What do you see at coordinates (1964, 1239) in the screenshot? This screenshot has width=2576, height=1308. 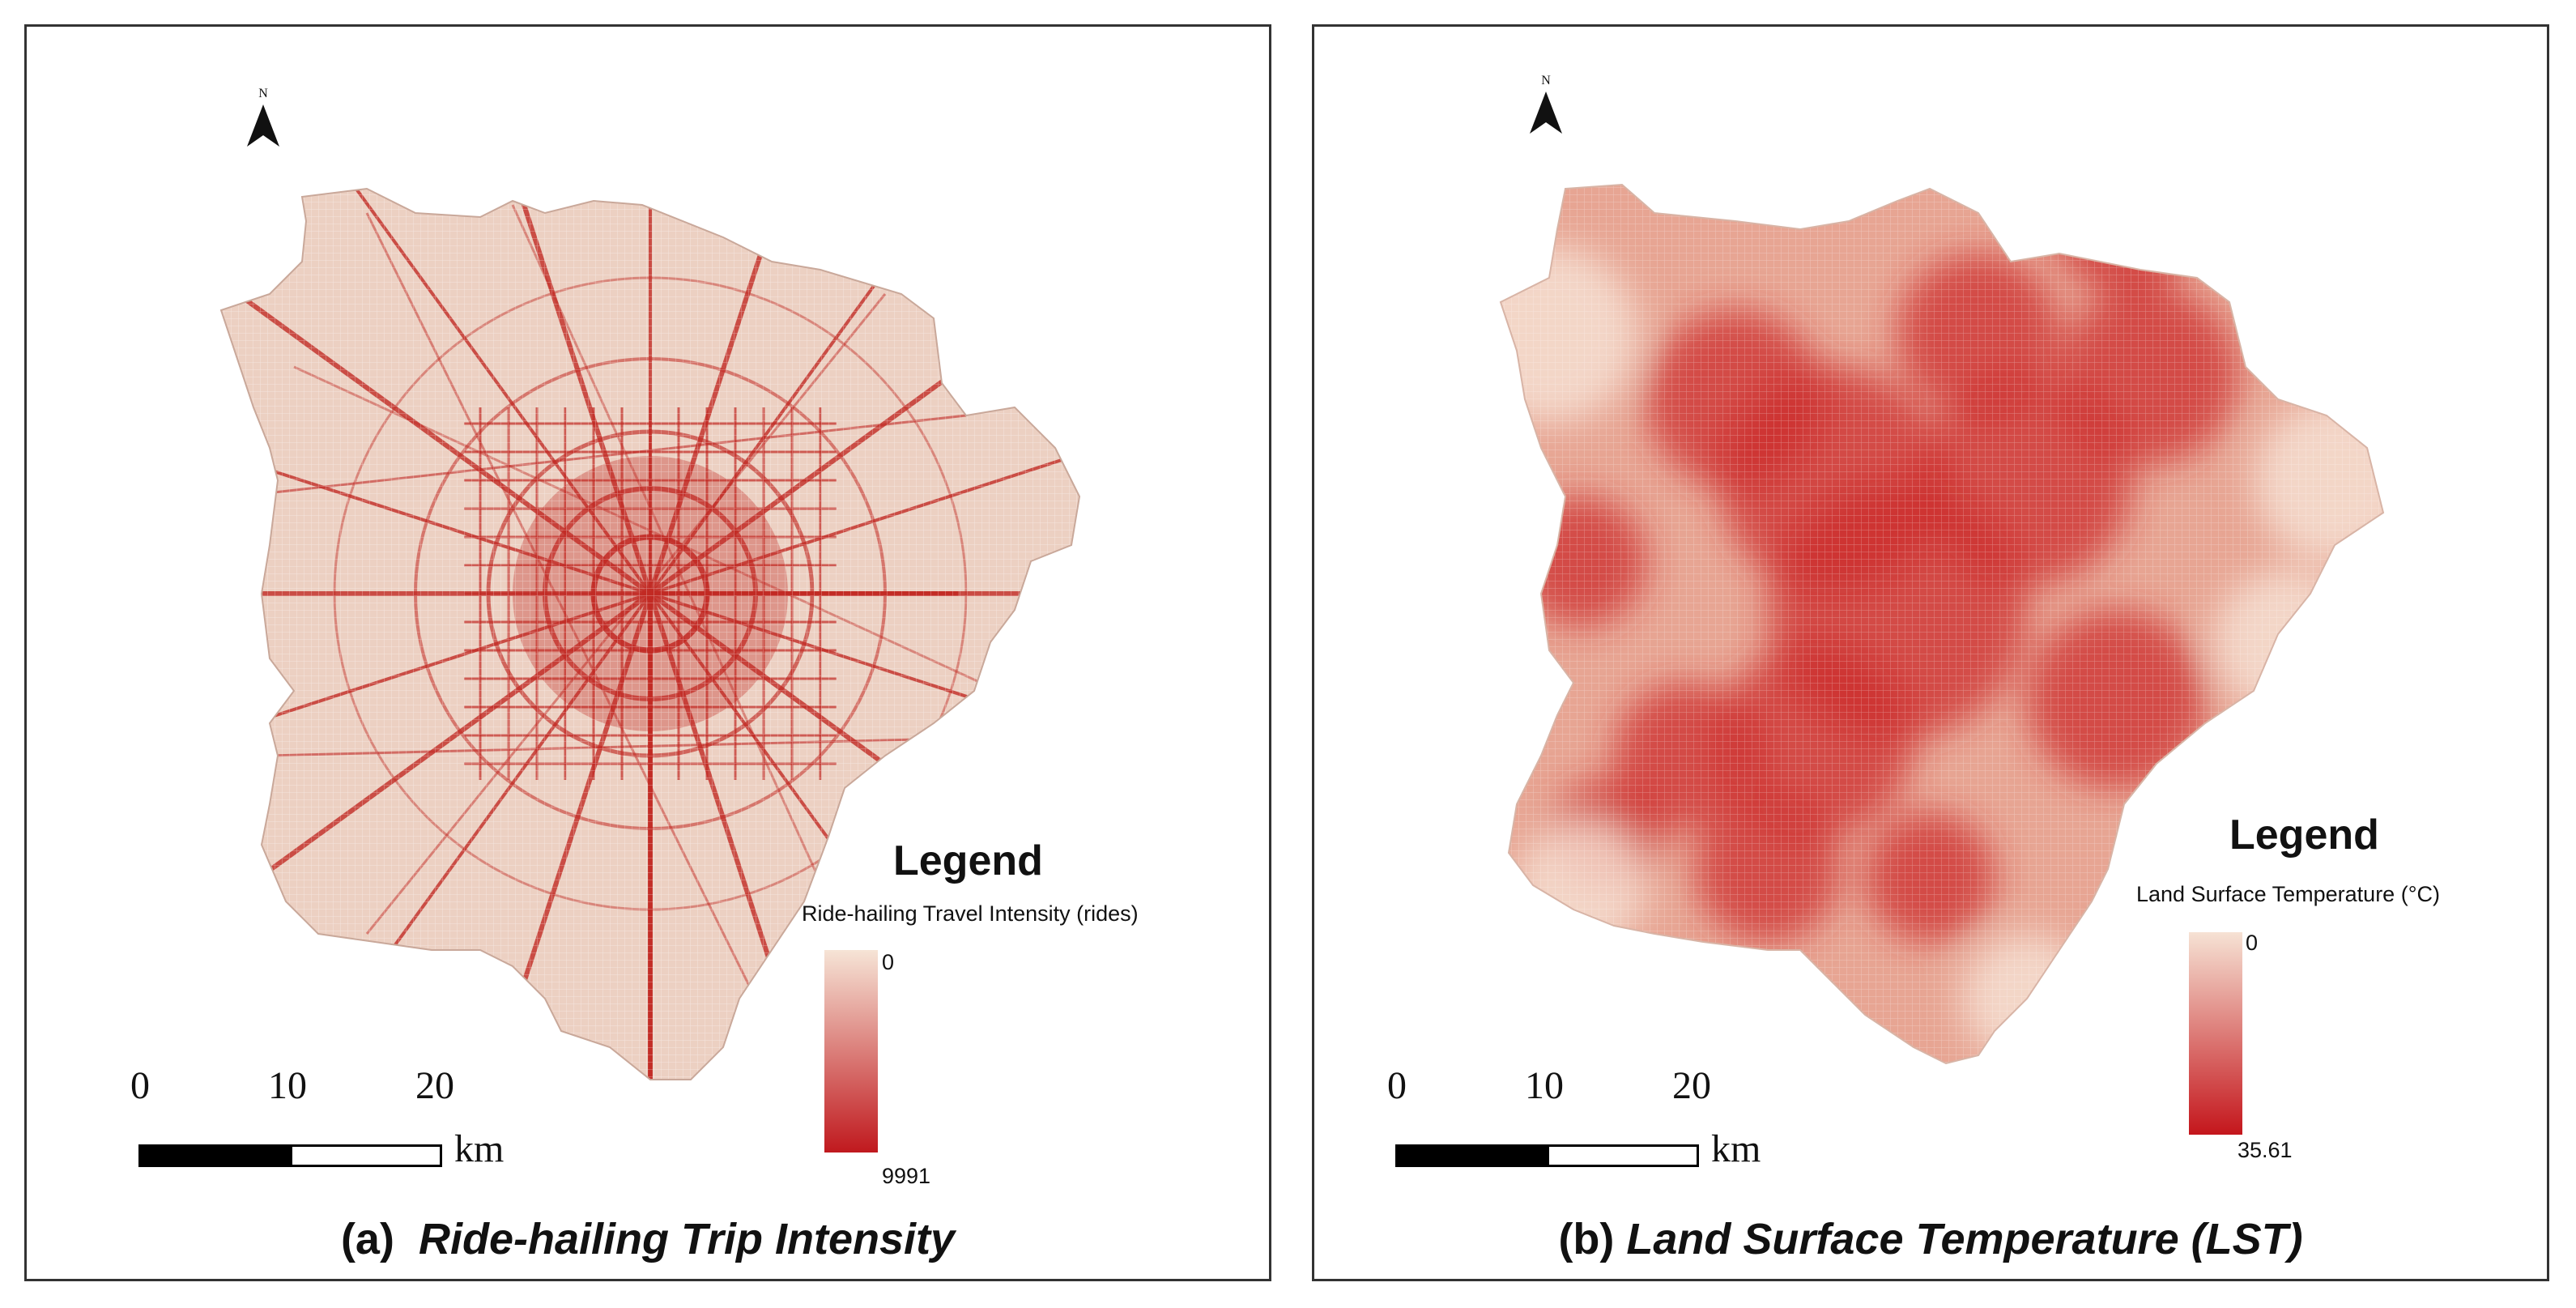 I see `caption-title: Land Surface Temperature (LST)` at bounding box center [1964, 1239].